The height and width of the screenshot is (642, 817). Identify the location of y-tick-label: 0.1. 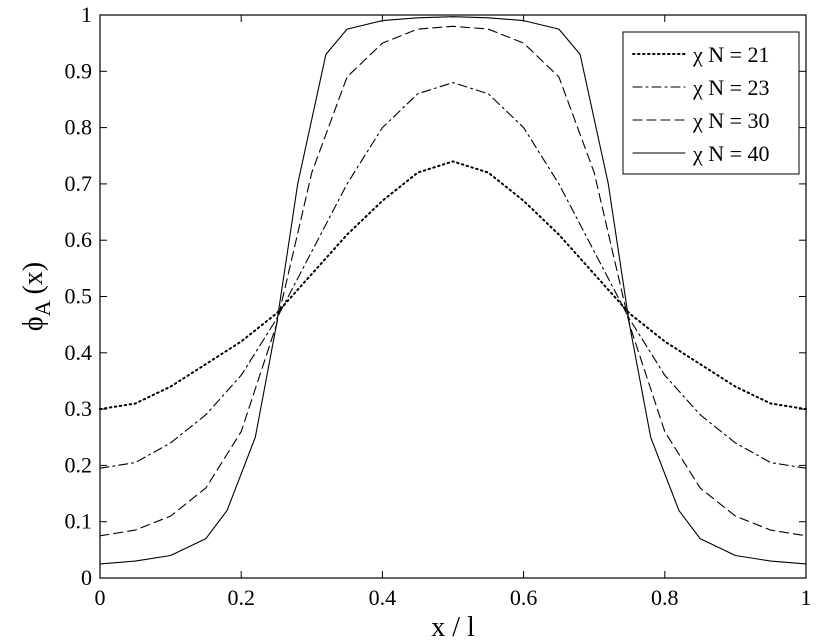
(79, 521).